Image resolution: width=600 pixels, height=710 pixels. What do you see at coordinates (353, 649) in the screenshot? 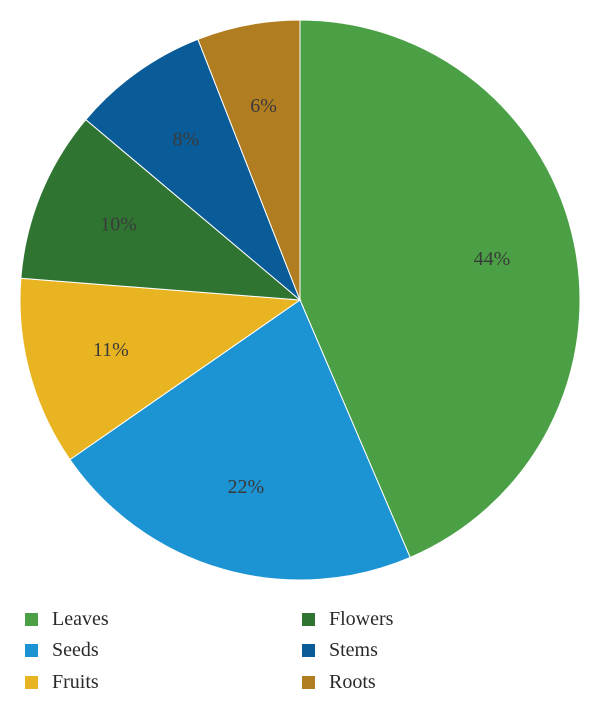
I see `legend-label: Stems` at bounding box center [353, 649].